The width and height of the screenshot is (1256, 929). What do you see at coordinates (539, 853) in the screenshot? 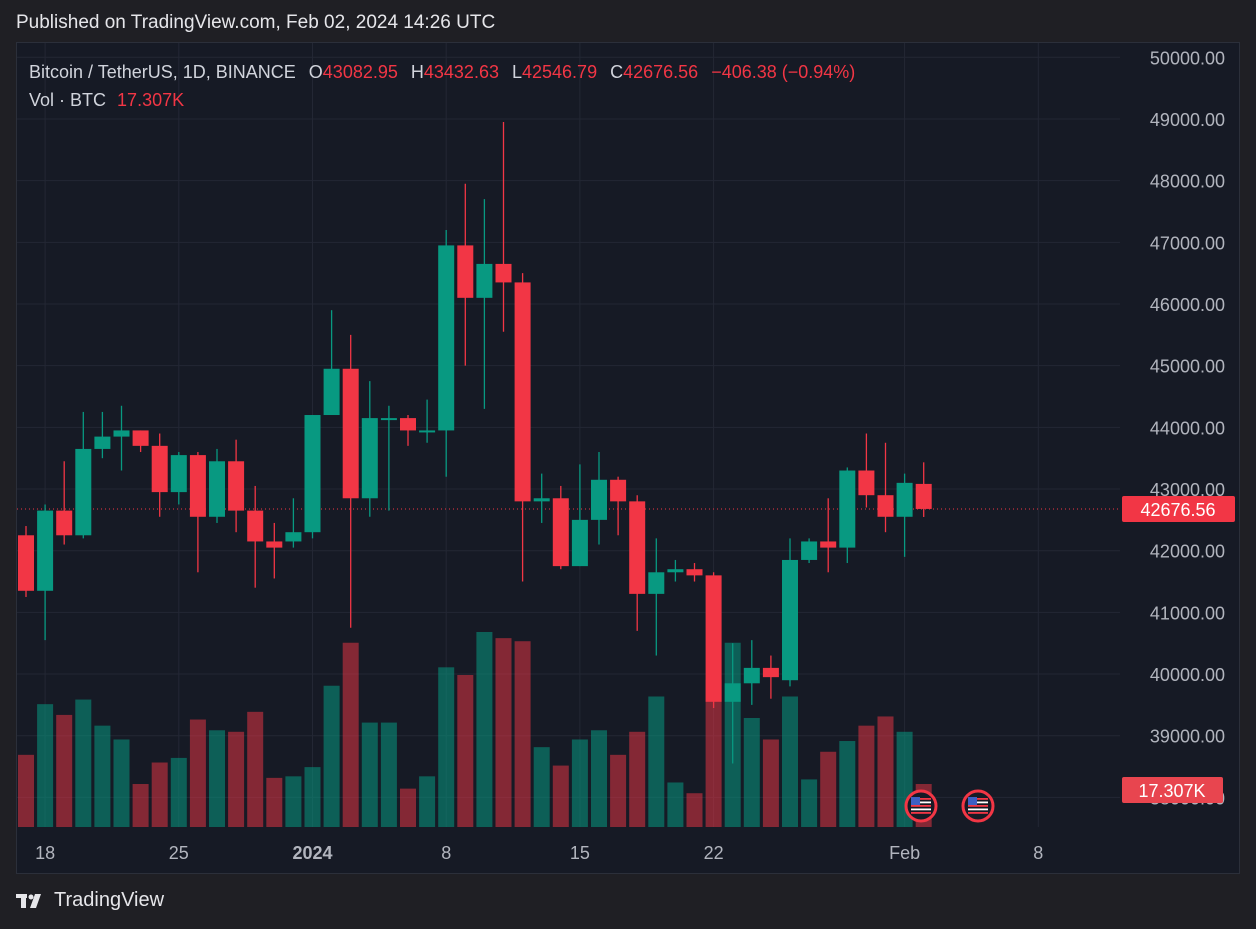
I see `time-axis: 18 25 2024 8 15 22 Feb 8` at bounding box center [539, 853].